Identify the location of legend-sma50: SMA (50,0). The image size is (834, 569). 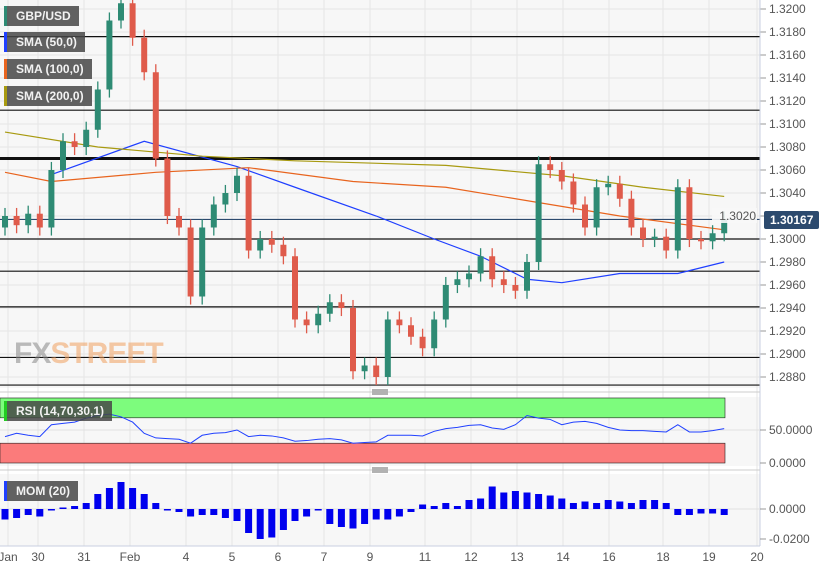
(44, 42).